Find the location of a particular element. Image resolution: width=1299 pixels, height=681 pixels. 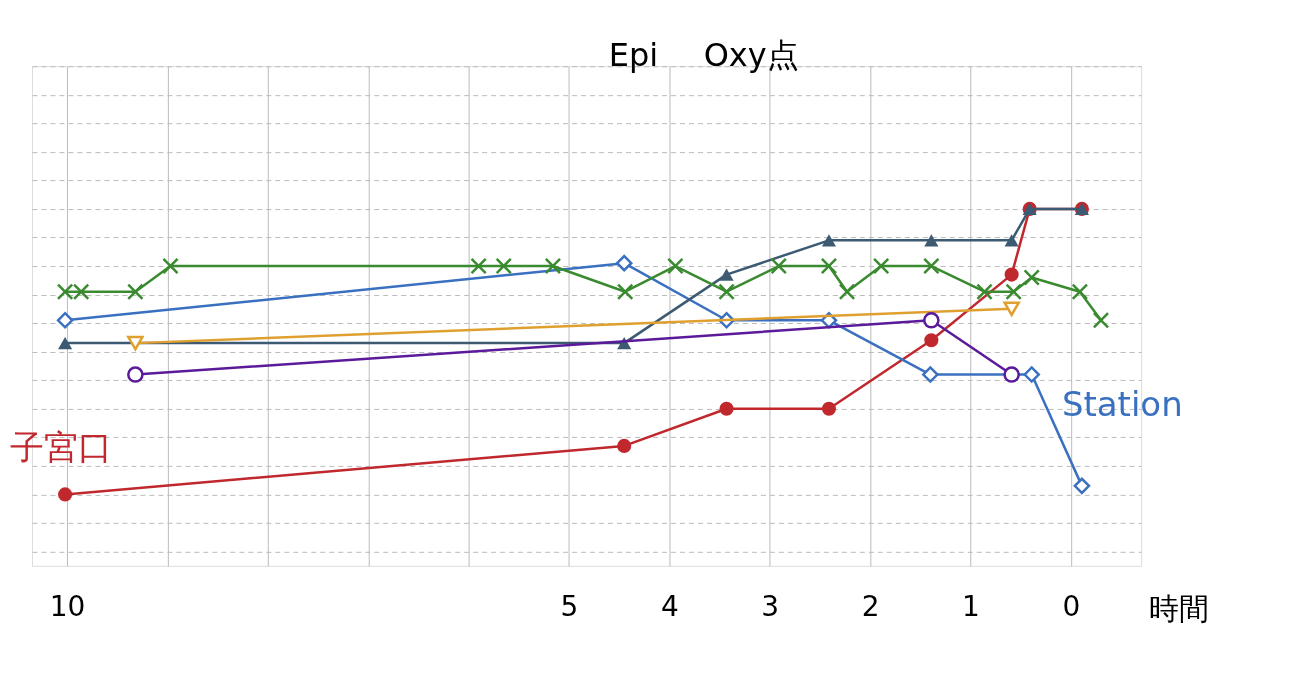

series-label: Station is located at coordinates (1122, 403).